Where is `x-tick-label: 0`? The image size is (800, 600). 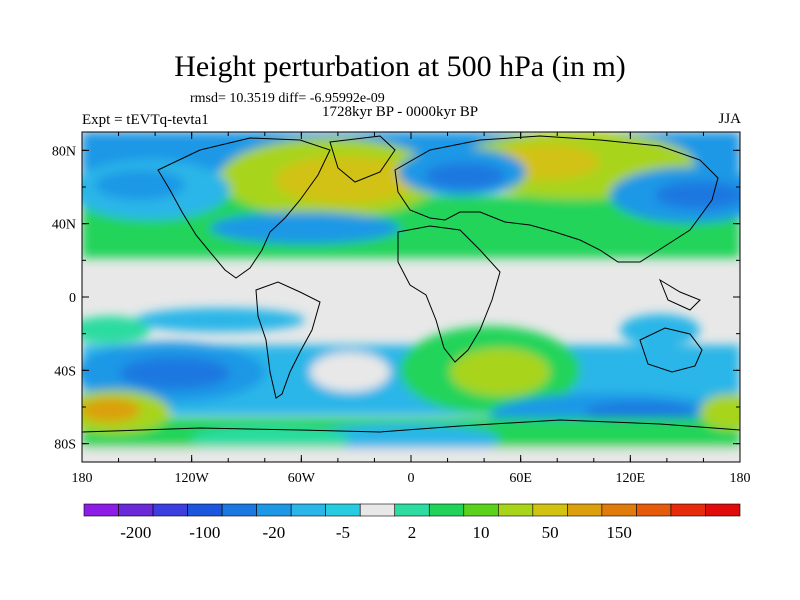 x-tick-label: 0 is located at coordinates (411, 478).